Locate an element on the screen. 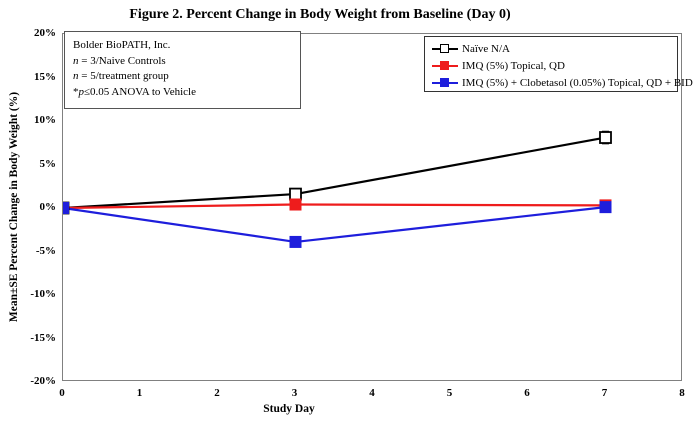  legend-item-imq: IMQ (5%) Topical, QD is located at coordinates (554, 65).